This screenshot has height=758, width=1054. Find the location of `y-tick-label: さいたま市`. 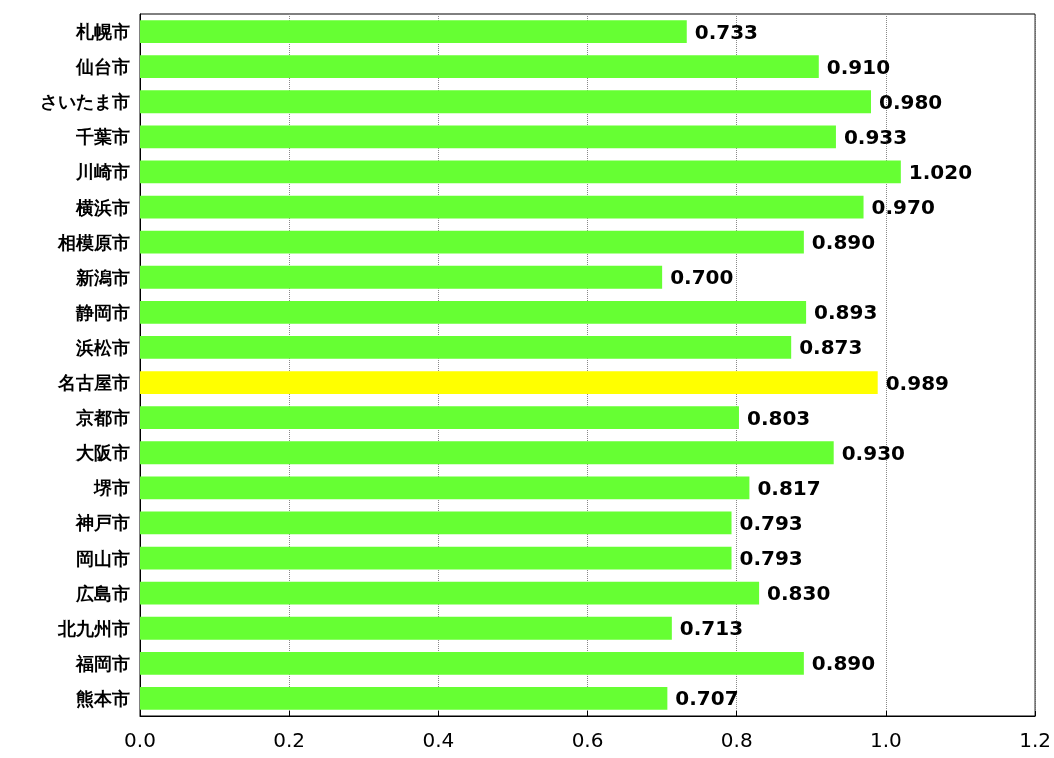

y-tick-label: さいたま市 is located at coordinates (85, 102).